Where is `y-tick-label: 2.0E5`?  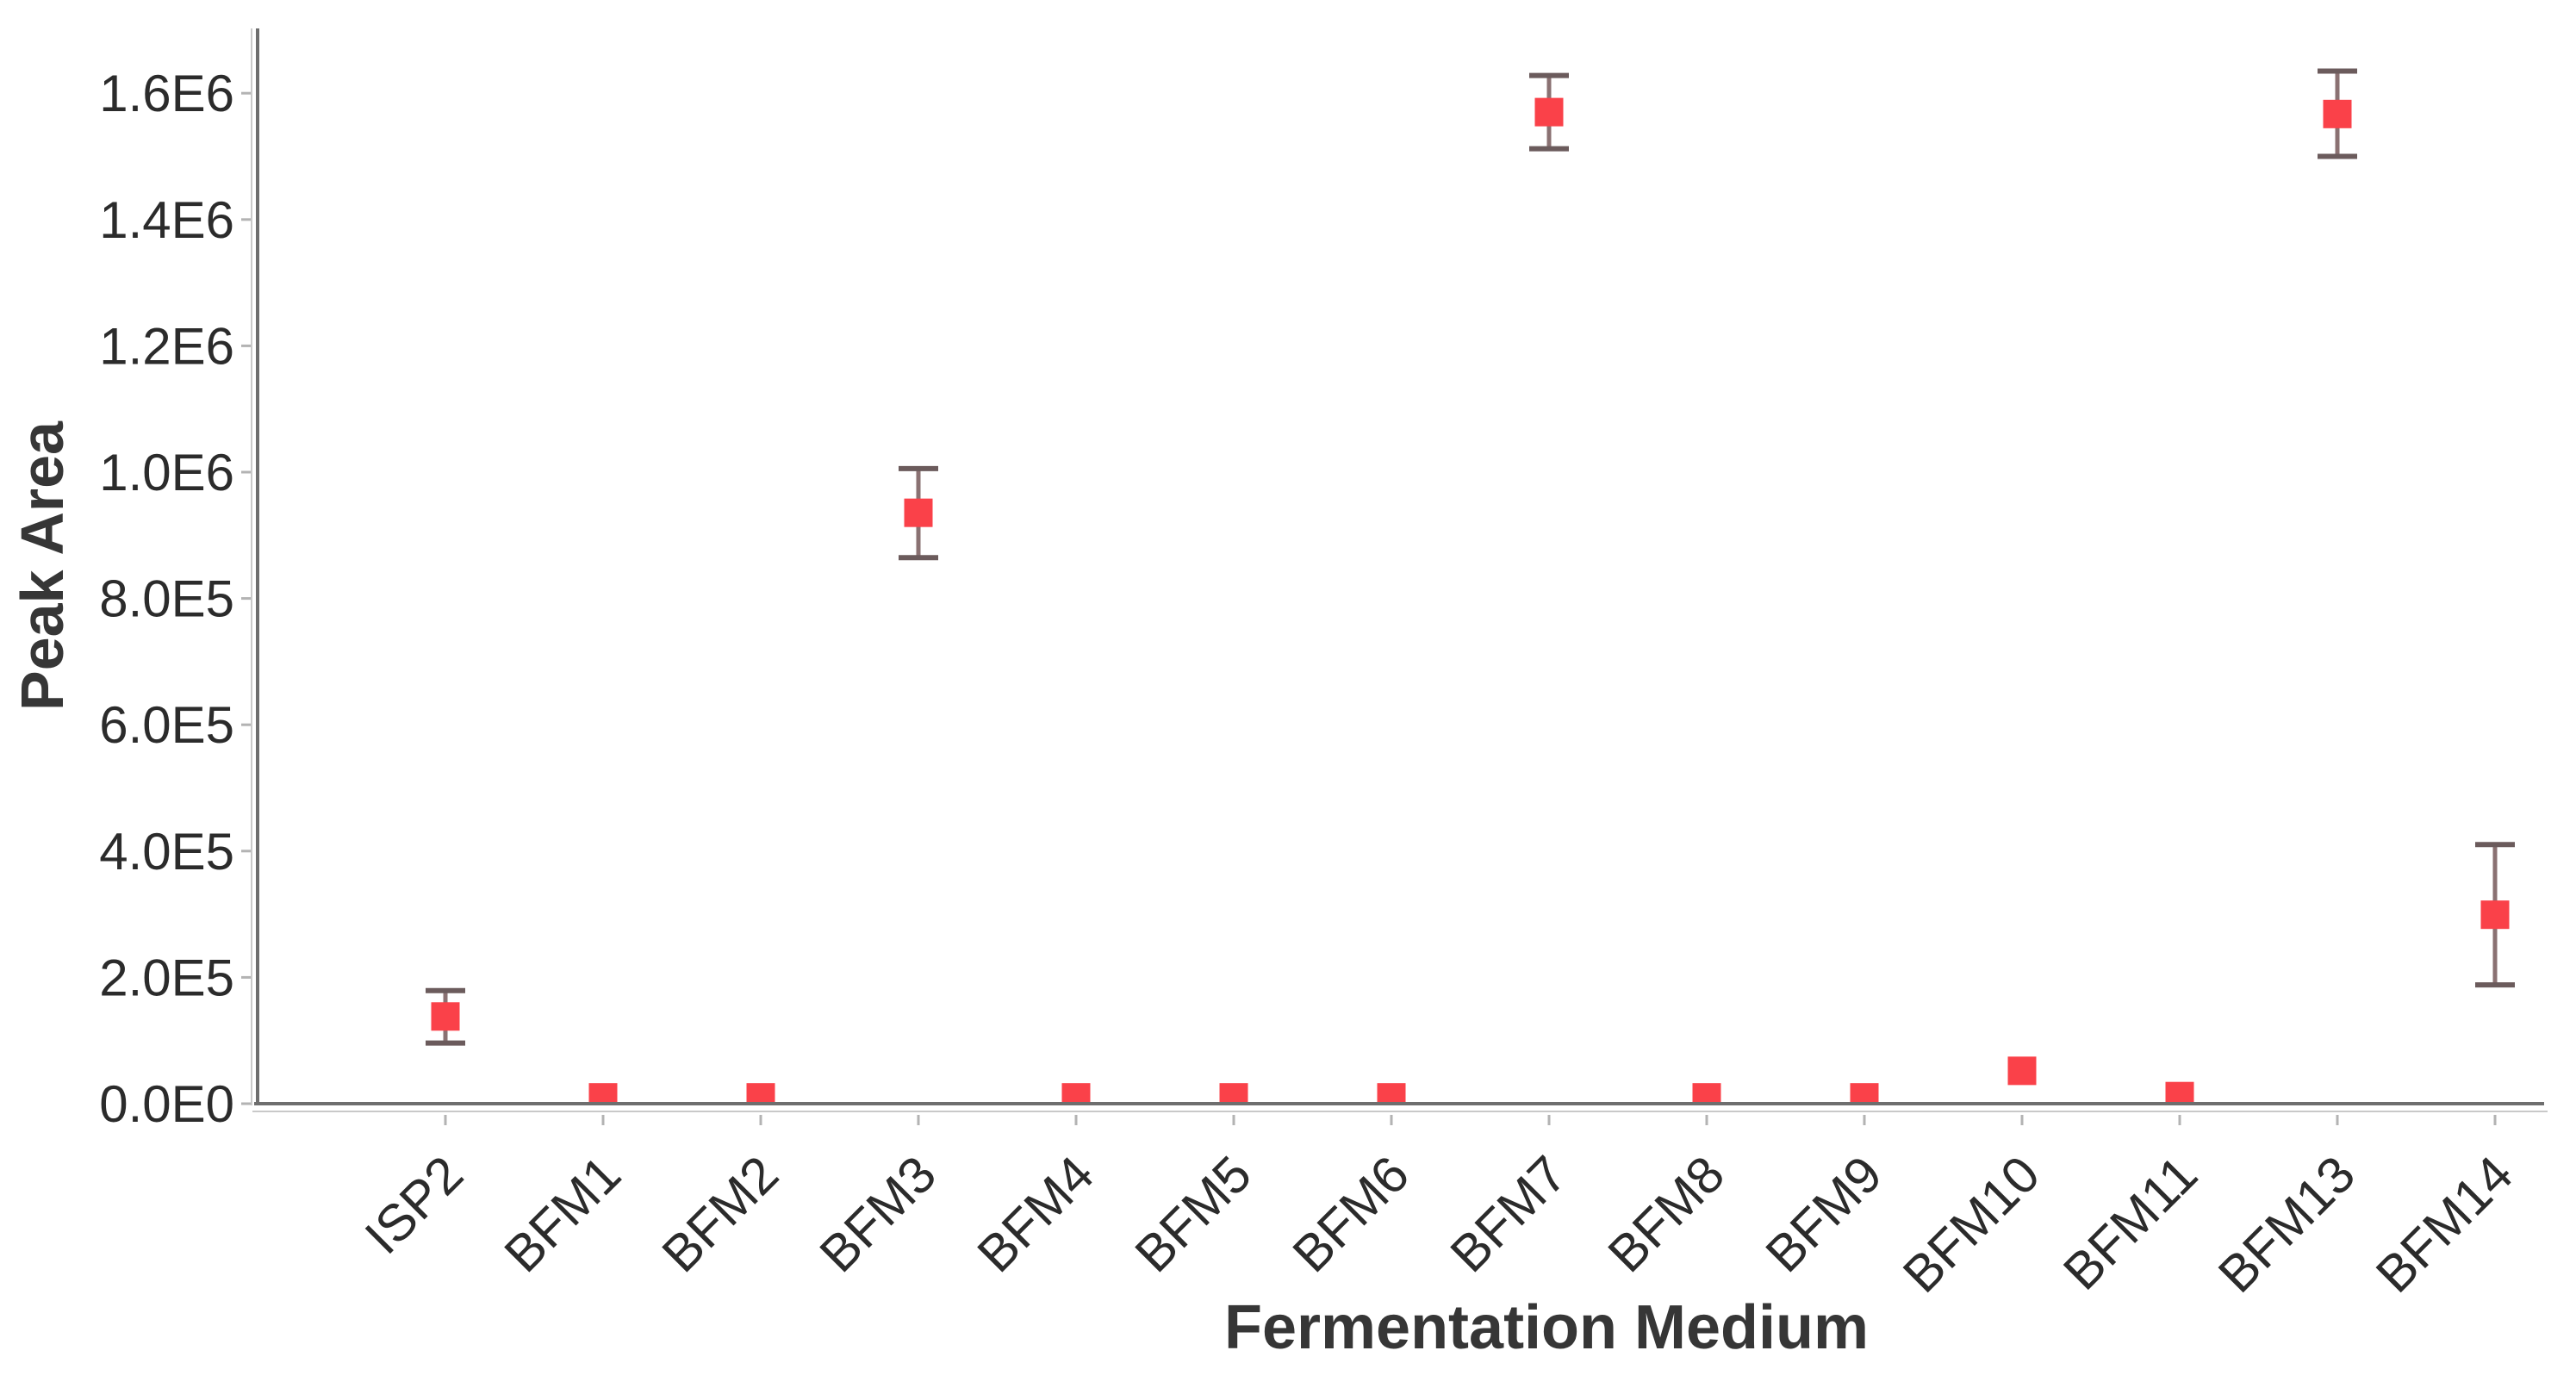
y-tick-label: 2.0E5 is located at coordinates (167, 977).